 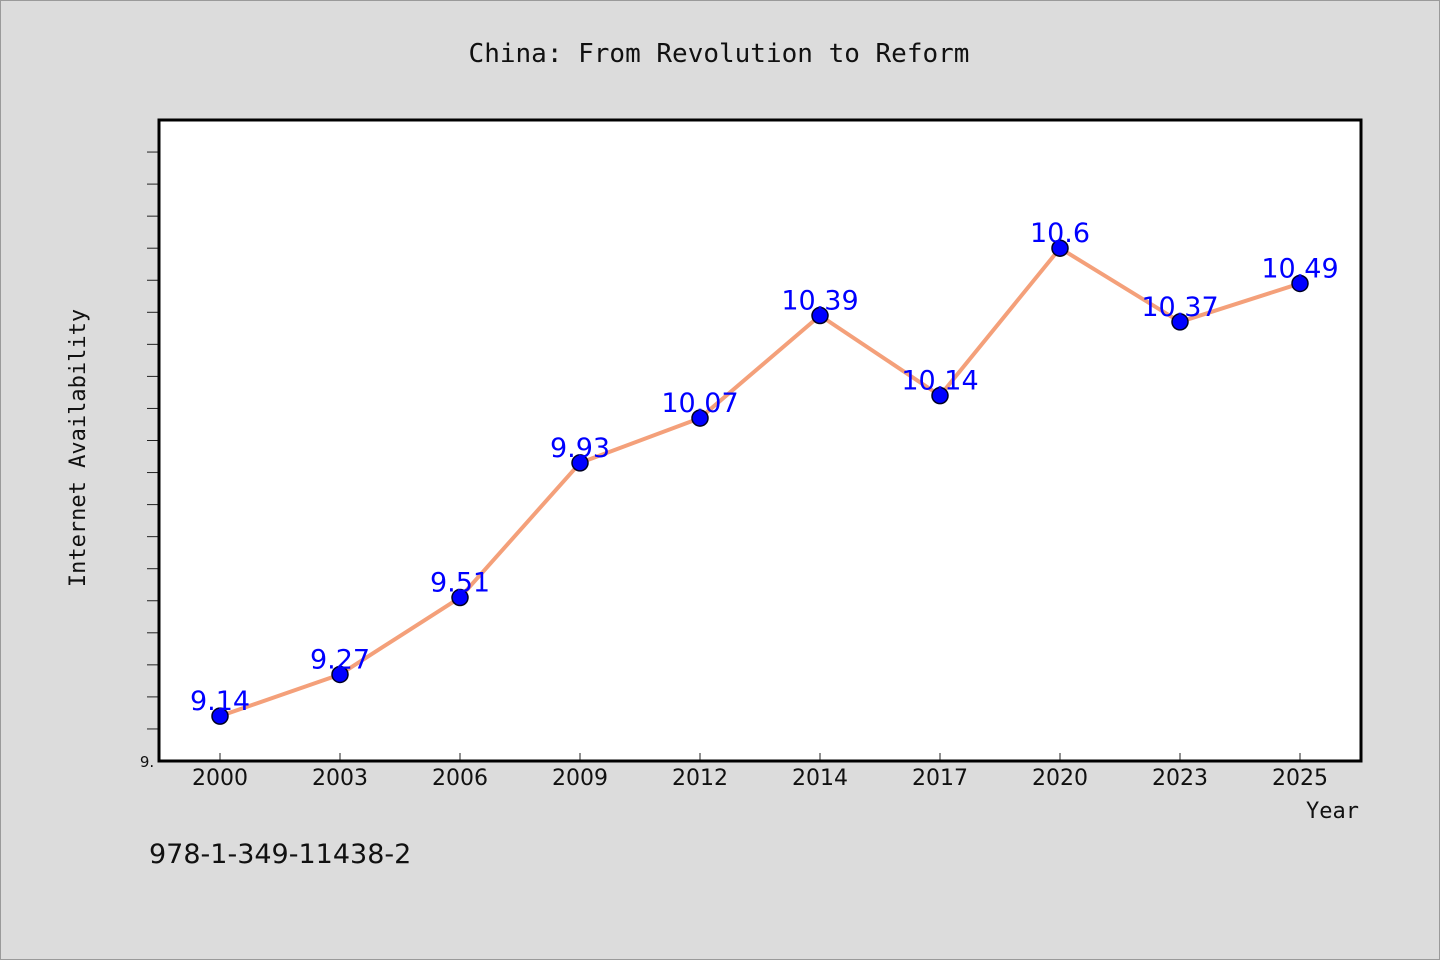 I want to click on x-tick-label: 2020, so click(x=1060, y=778).